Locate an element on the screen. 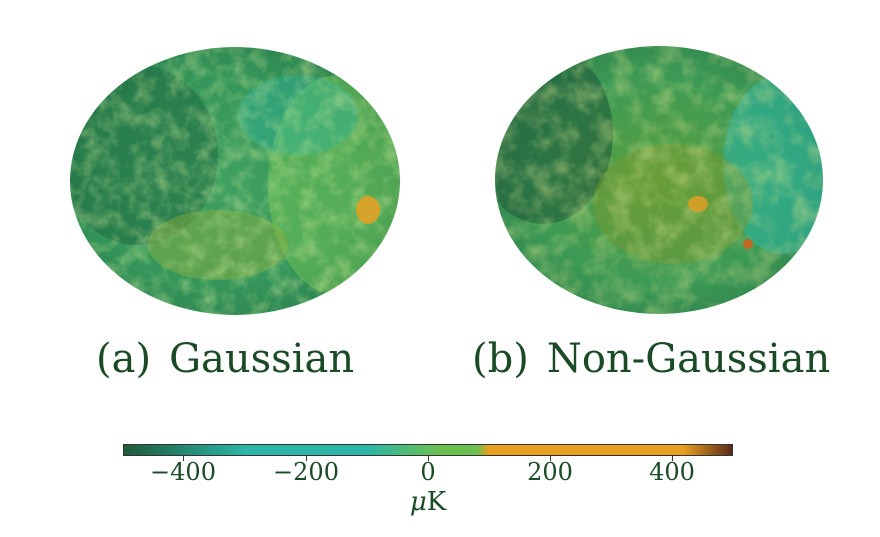 This screenshot has height=537, width=880. caption-non-gaussian: (b) Non-Gaussian is located at coordinates (651, 359).